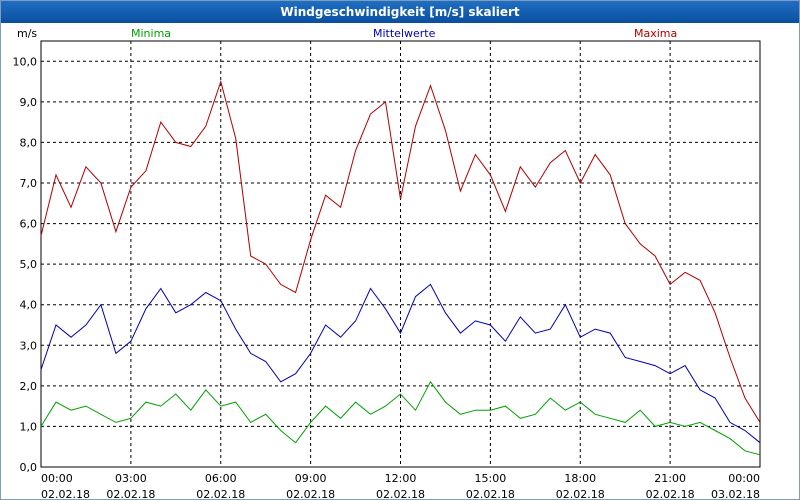  I want to click on chart-title: Windgeschwindigkeit [m/s] skaliert, so click(400, 12).